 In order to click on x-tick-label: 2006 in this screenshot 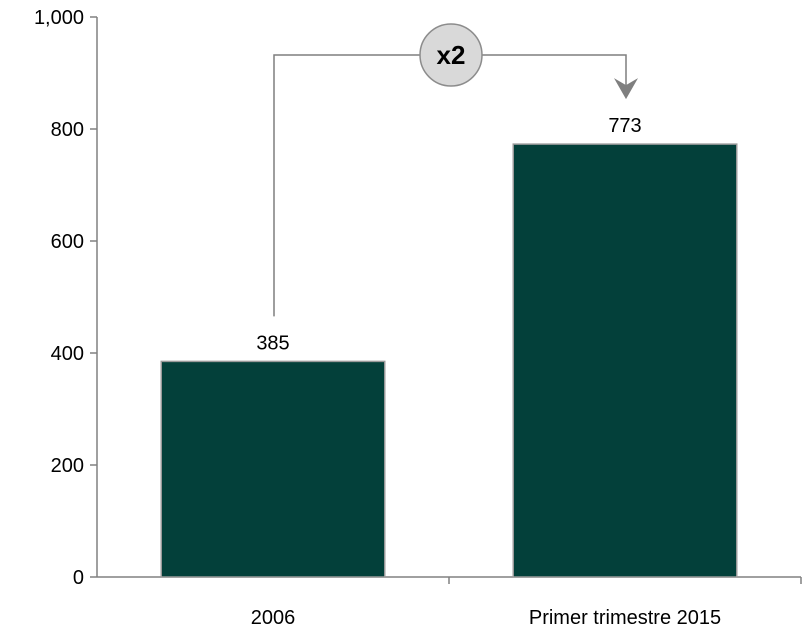, I will do `click(273, 618)`.